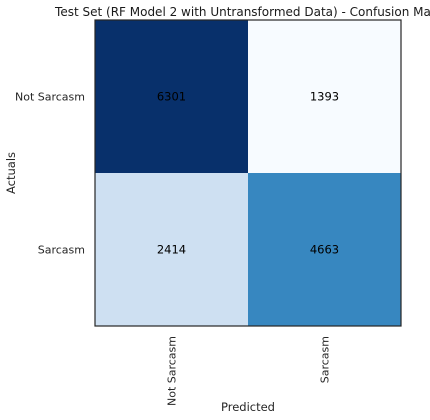  What do you see at coordinates (61, 250) in the screenshot?
I see `y-tick-label-1: Sarcasm` at bounding box center [61, 250].